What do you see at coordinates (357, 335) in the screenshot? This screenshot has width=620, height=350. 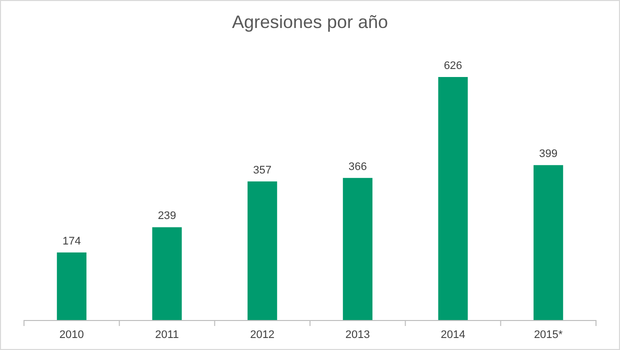 I see `x-tick-label: 2013` at bounding box center [357, 335].